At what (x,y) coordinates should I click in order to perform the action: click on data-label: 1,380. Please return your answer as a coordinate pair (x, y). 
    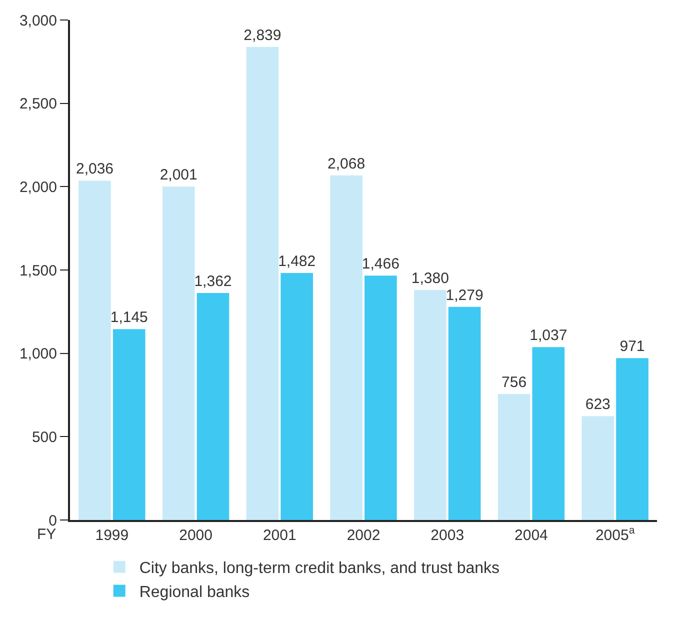
    Looking at the image, I should click on (430, 278).